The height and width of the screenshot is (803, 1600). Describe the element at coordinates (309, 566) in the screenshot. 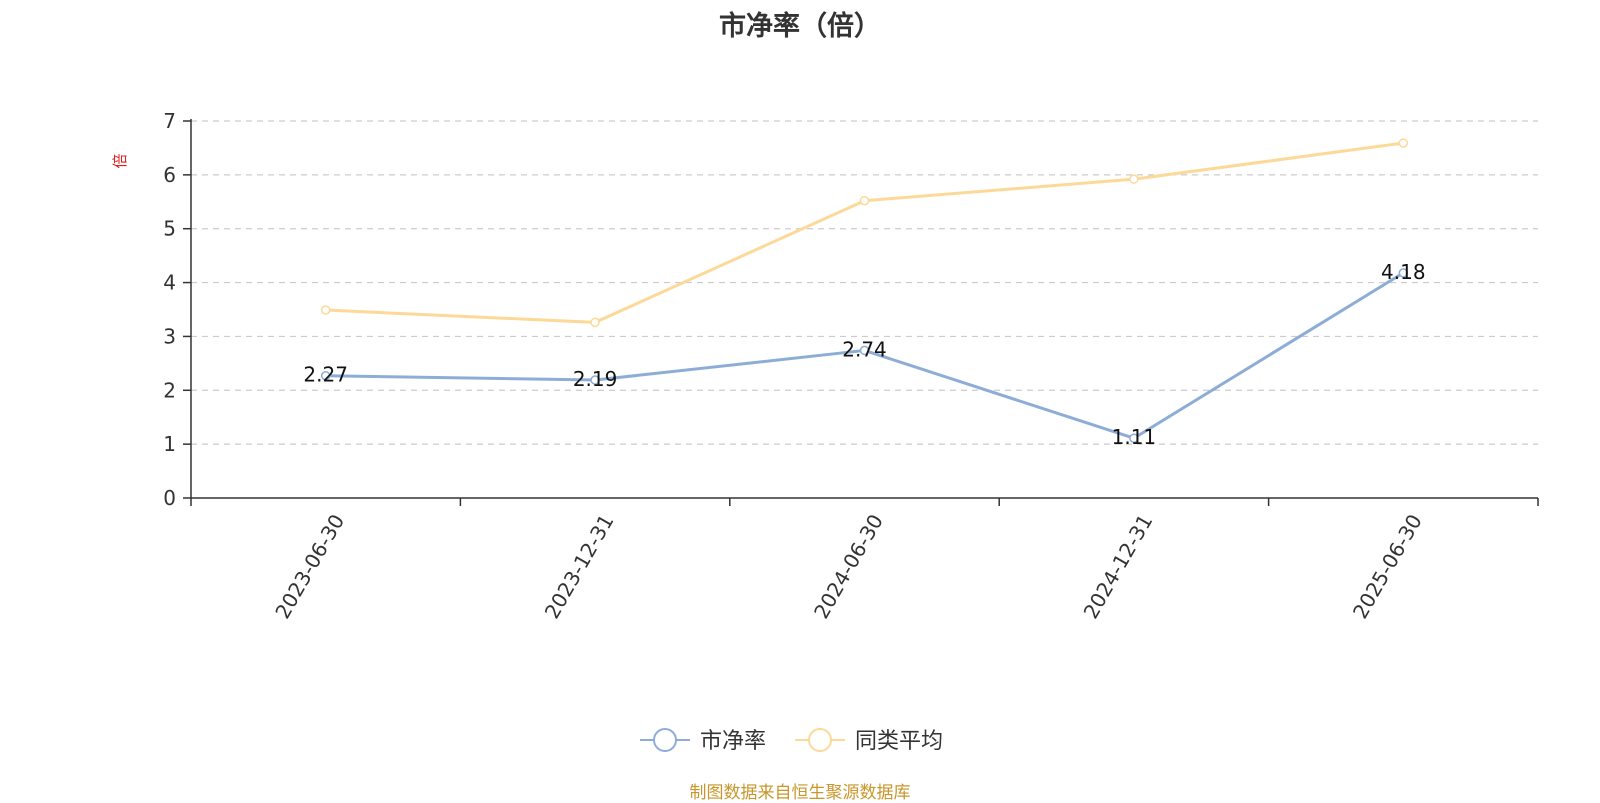

I see `x-tick-label: 2023-06-30` at that location.